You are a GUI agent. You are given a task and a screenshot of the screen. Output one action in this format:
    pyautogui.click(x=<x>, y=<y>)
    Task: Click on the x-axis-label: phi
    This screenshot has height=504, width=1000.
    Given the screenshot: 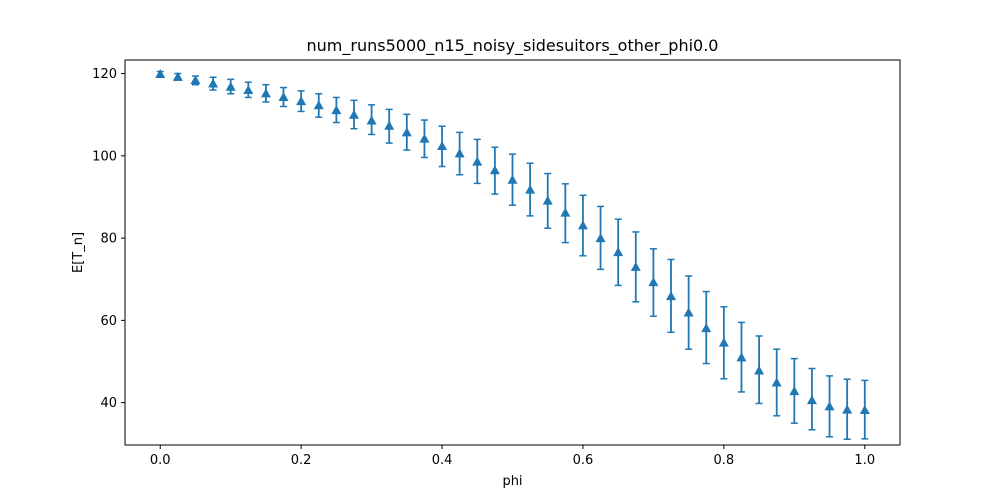 What is the action you would take?
    pyautogui.click(x=512, y=481)
    